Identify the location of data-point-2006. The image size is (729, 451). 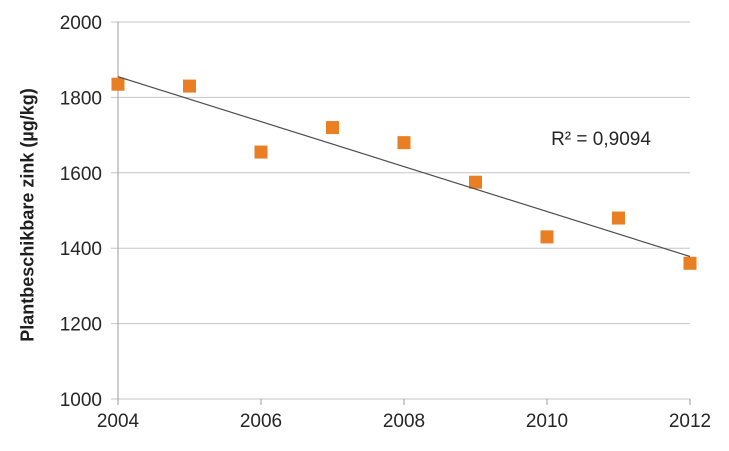
(261, 152).